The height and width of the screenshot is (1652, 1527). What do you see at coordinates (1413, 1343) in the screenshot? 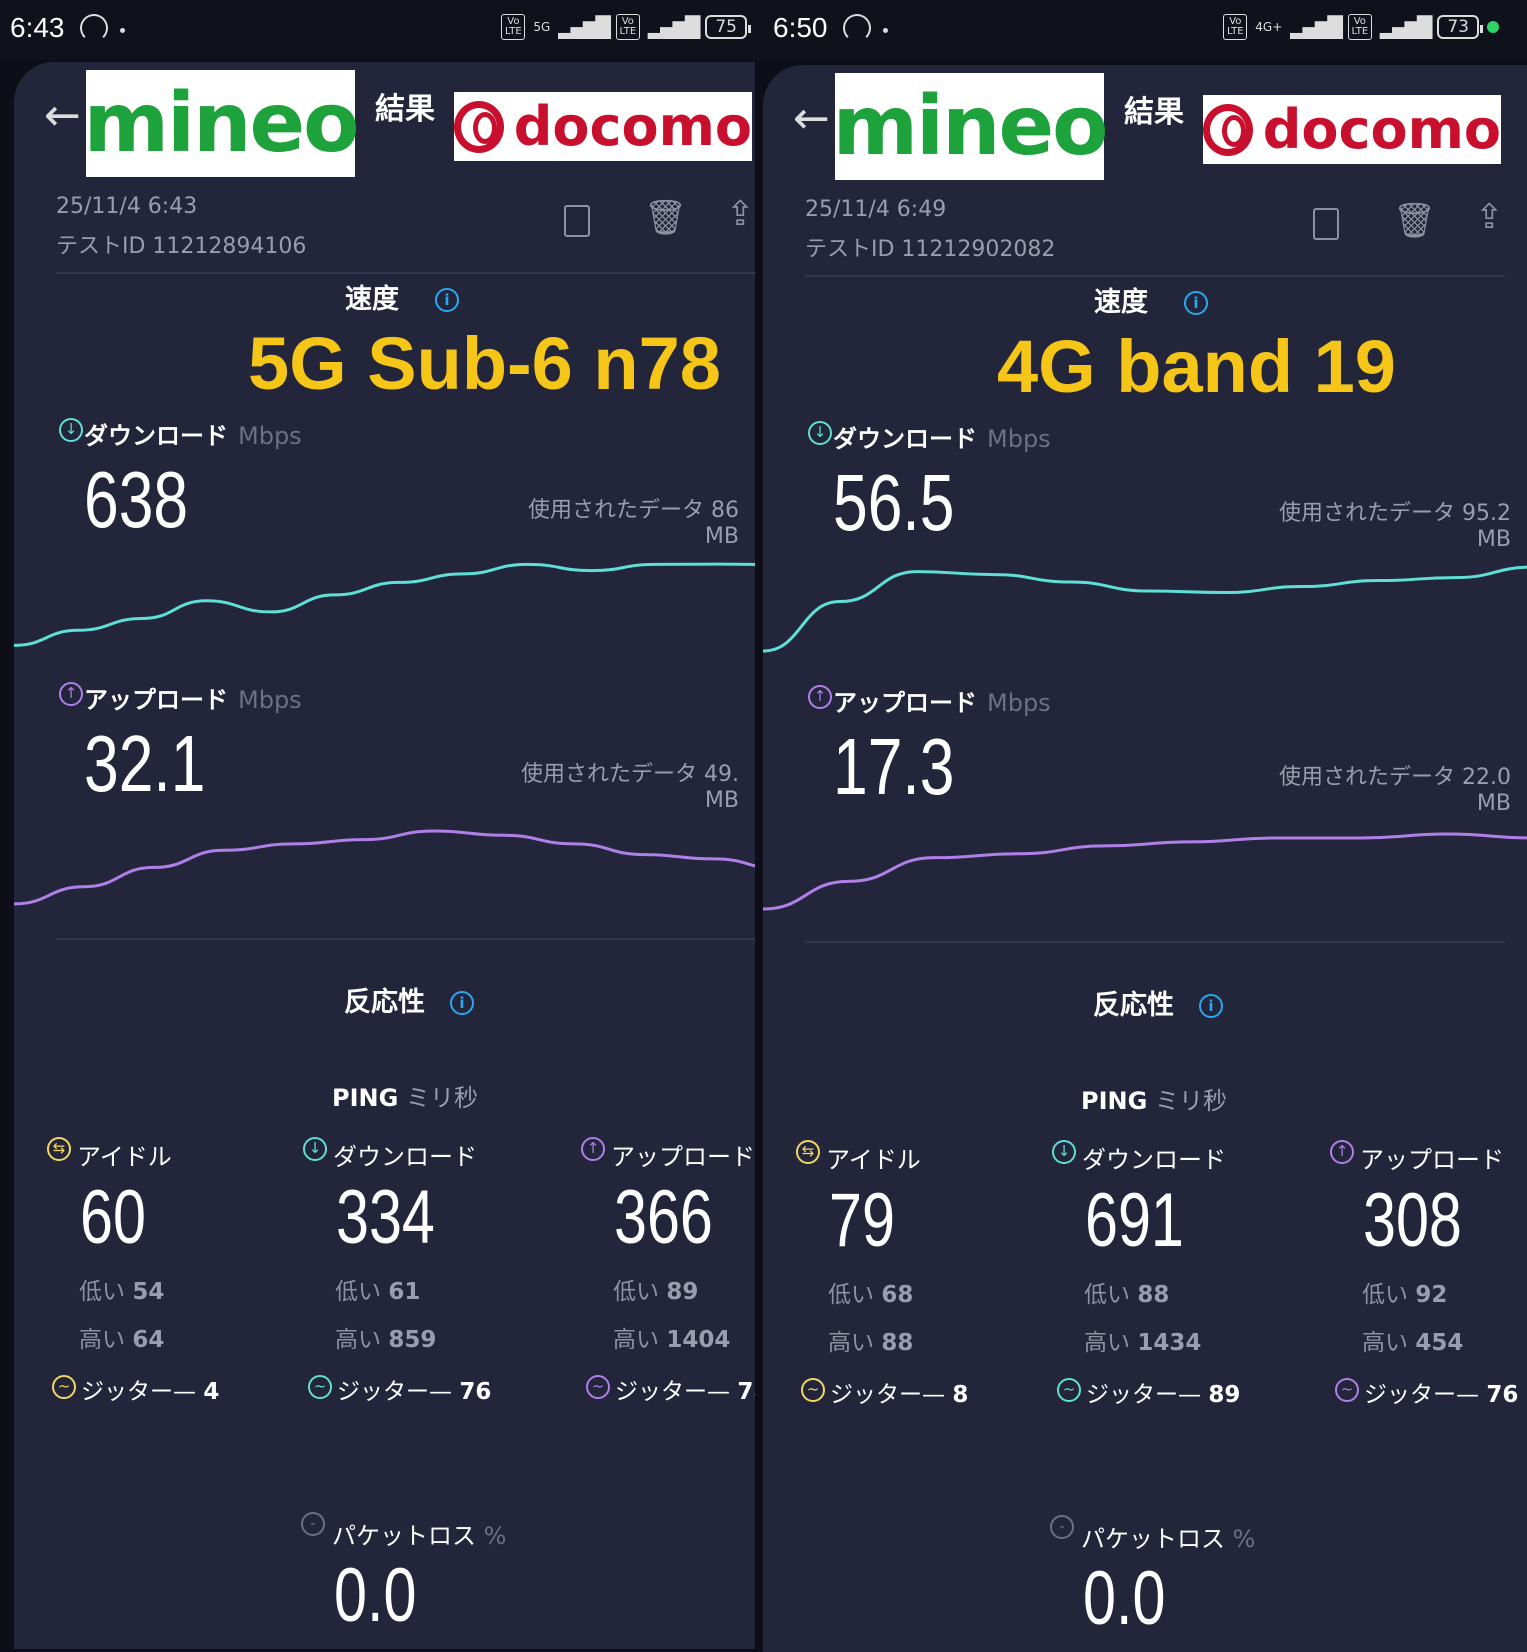
I see `ping-high: 高い 454` at bounding box center [1413, 1343].